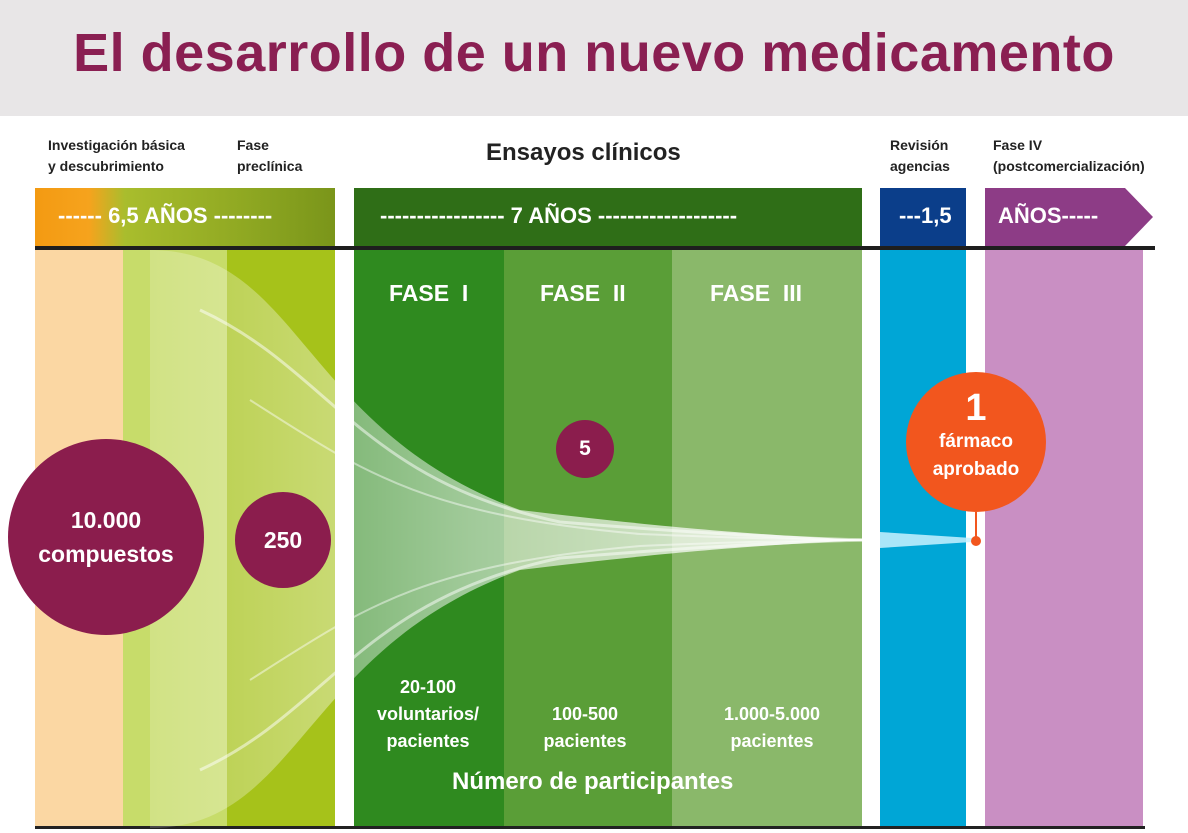 This screenshot has height=833, width=1188. What do you see at coordinates (585, 449) in the screenshot?
I see `clinical-count-circle: 5` at bounding box center [585, 449].